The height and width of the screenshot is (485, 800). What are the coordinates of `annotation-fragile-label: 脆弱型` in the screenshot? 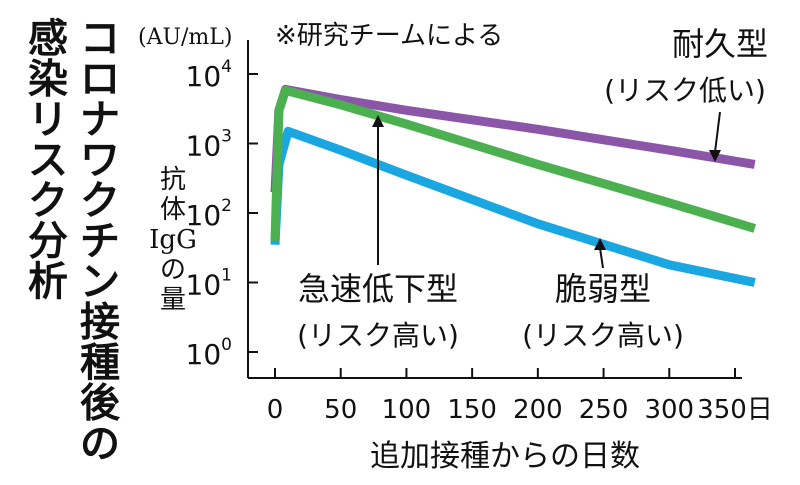 It's located at (603, 289).